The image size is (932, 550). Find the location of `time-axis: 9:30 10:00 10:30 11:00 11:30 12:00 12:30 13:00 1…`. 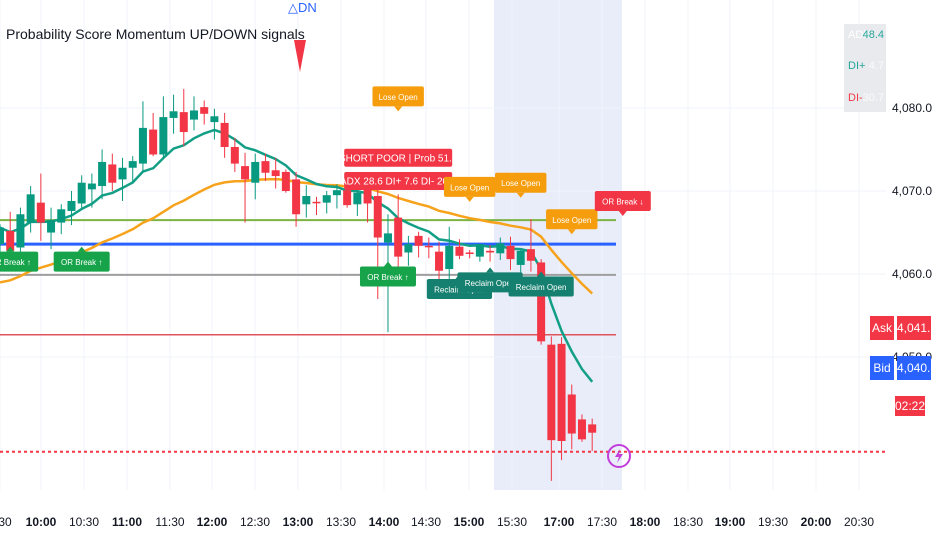

time-axis: 9:30 10:00 10:30 11:00 11:30 12:00 12:30 13:00 1… is located at coordinates (437, 522).